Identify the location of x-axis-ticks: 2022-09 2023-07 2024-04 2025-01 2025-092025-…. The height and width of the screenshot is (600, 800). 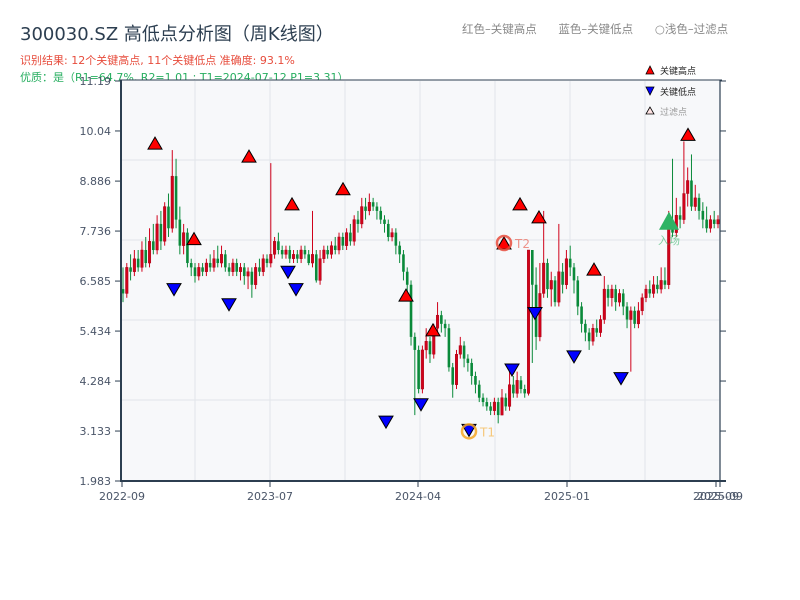
(421, 492).